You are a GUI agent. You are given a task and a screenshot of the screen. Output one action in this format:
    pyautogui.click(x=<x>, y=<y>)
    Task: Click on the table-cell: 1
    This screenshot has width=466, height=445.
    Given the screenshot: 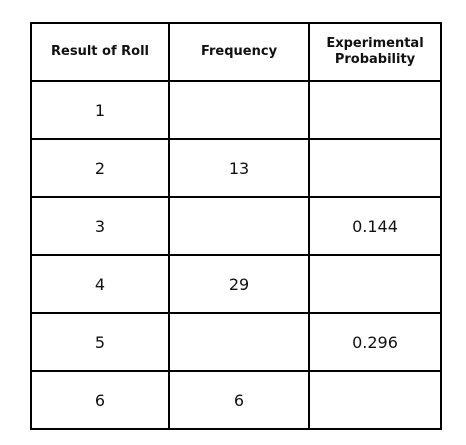 What is the action you would take?
    pyautogui.click(x=100, y=110)
    